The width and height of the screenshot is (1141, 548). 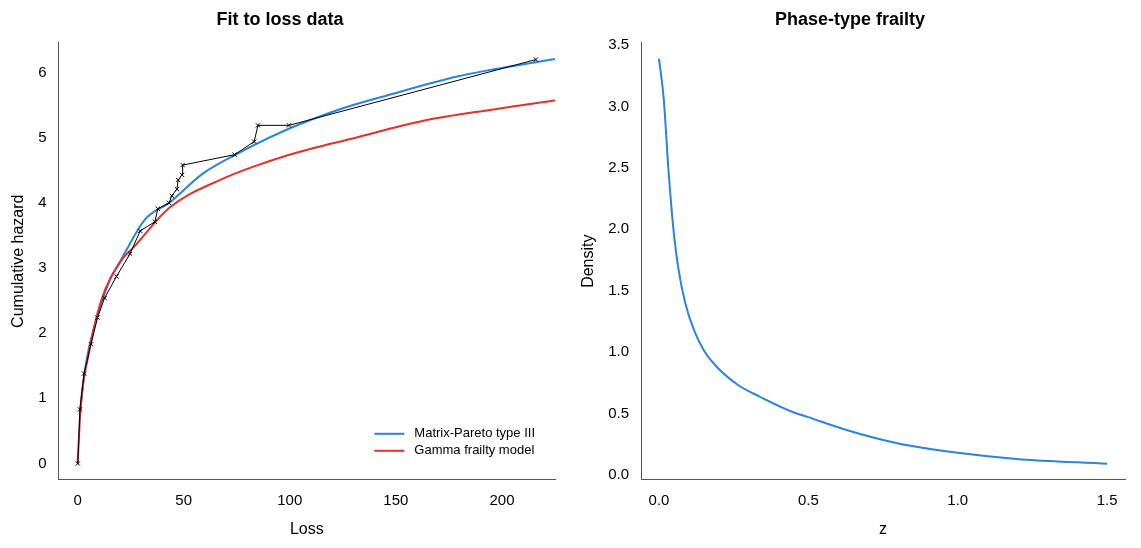 I want to click on y-axis-title: Density, so click(x=588, y=261).